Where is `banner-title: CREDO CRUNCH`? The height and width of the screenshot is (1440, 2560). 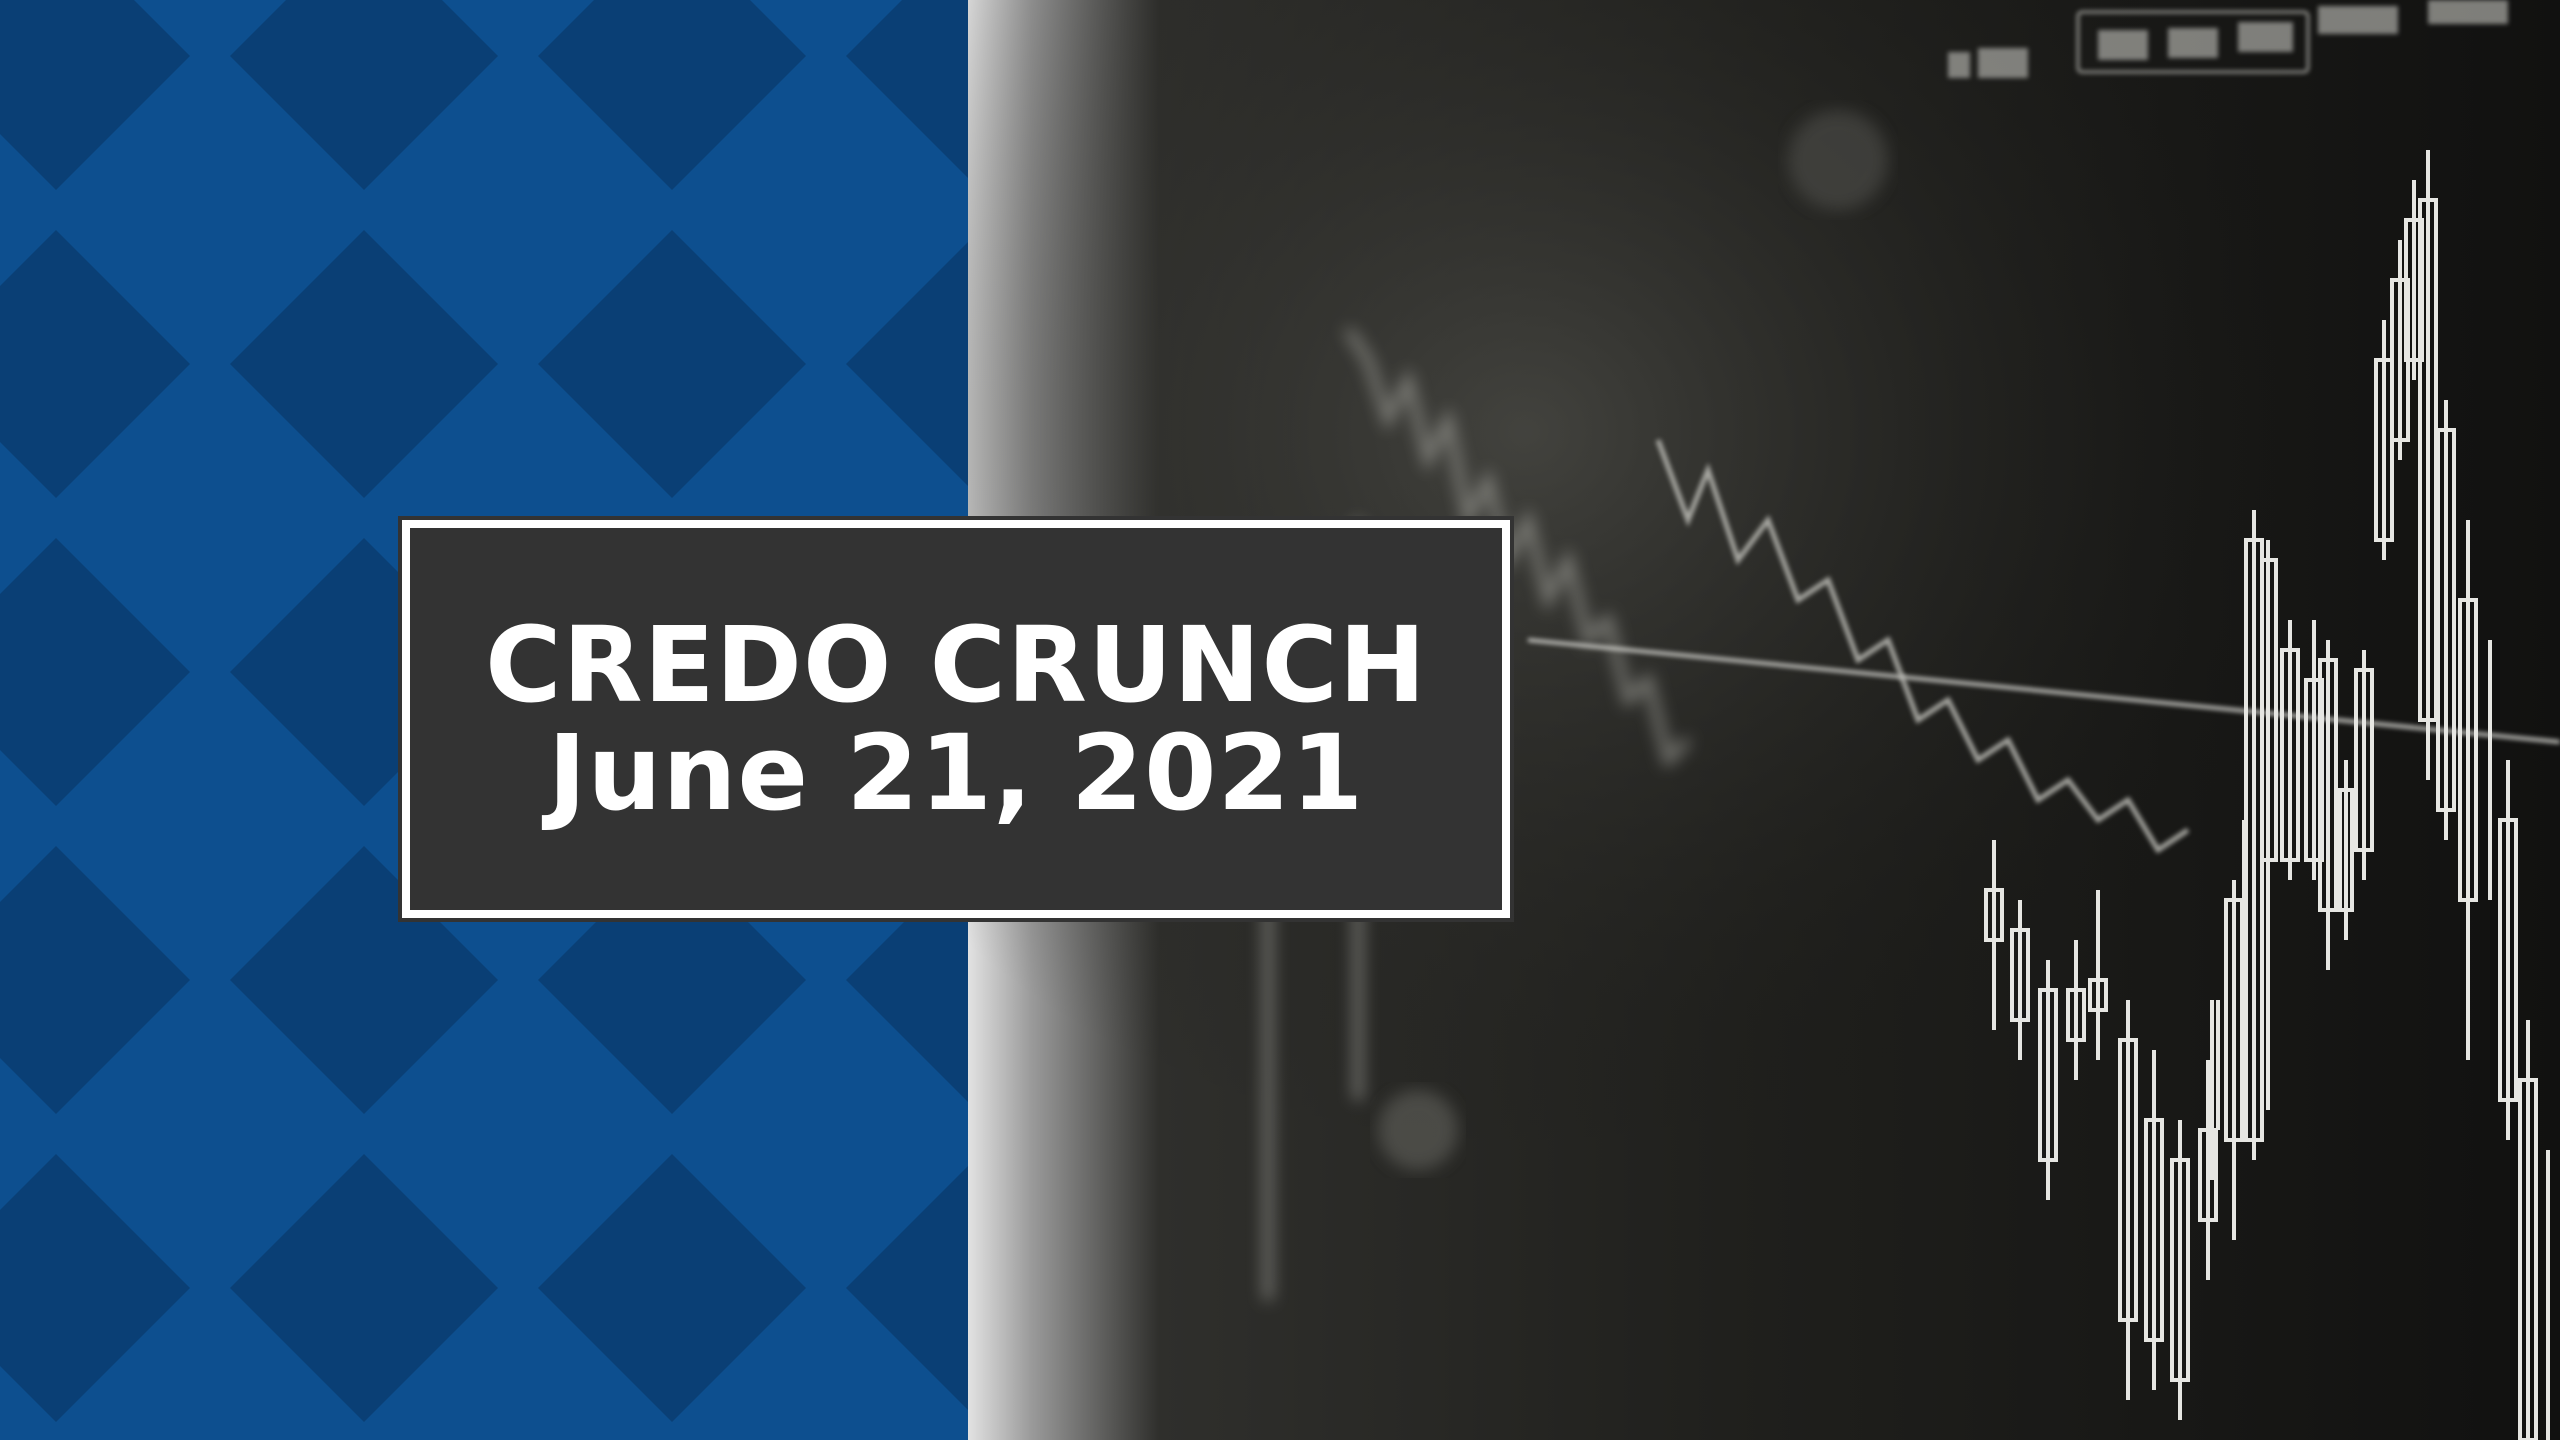 banner-title: CREDO CRUNCH is located at coordinates (956, 664).